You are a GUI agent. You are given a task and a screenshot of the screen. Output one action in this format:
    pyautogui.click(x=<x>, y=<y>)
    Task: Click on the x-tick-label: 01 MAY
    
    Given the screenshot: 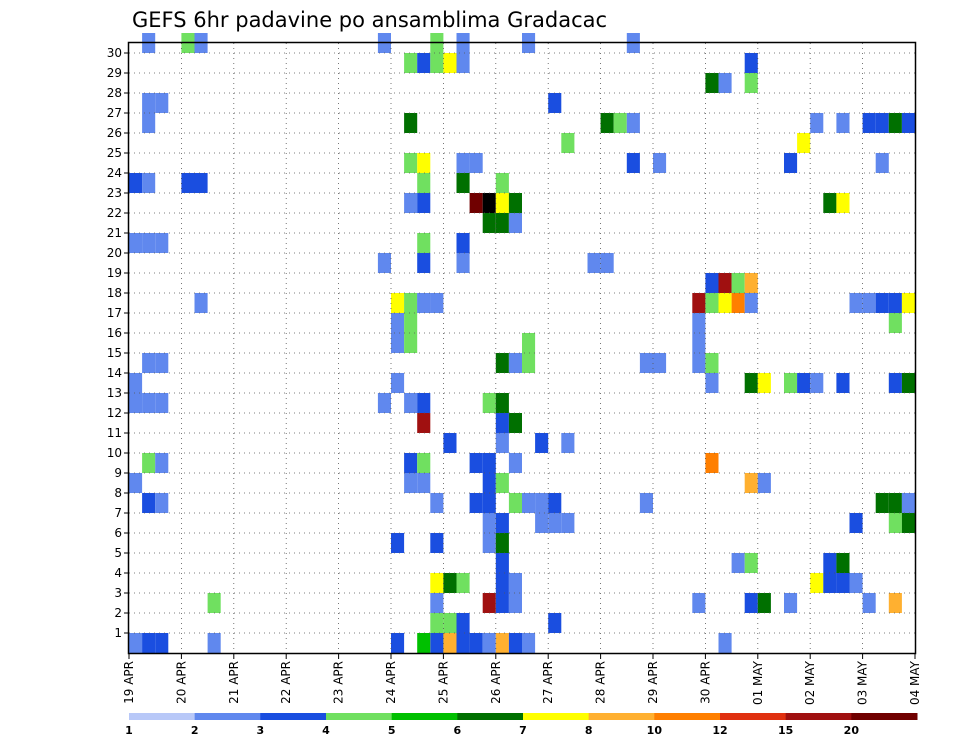 What is the action you would take?
    pyautogui.click(x=758, y=682)
    